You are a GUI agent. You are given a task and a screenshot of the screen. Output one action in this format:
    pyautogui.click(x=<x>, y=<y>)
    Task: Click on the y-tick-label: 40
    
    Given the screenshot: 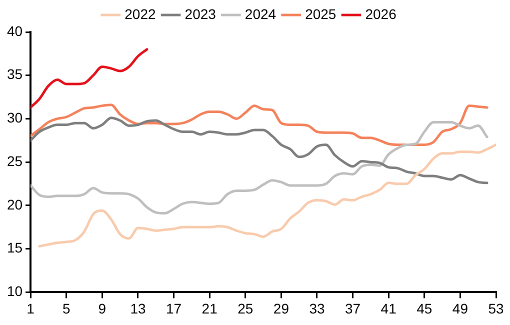 What is the action you would take?
    pyautogui.click(x=14, y=30)
    